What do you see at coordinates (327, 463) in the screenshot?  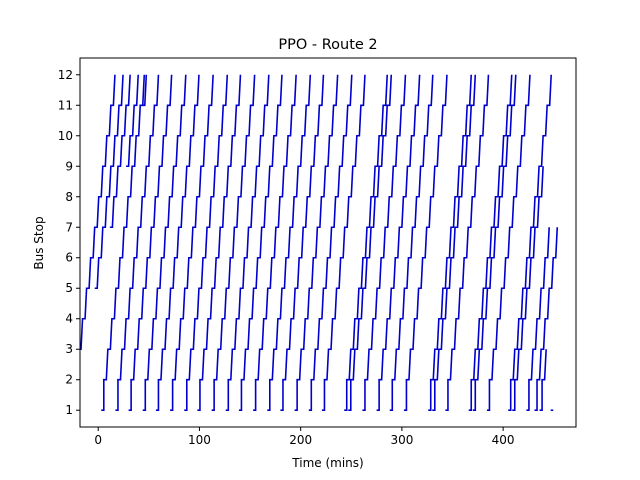 I see `x-axis-label: Time (mins)` at bounding box center [327, 463].